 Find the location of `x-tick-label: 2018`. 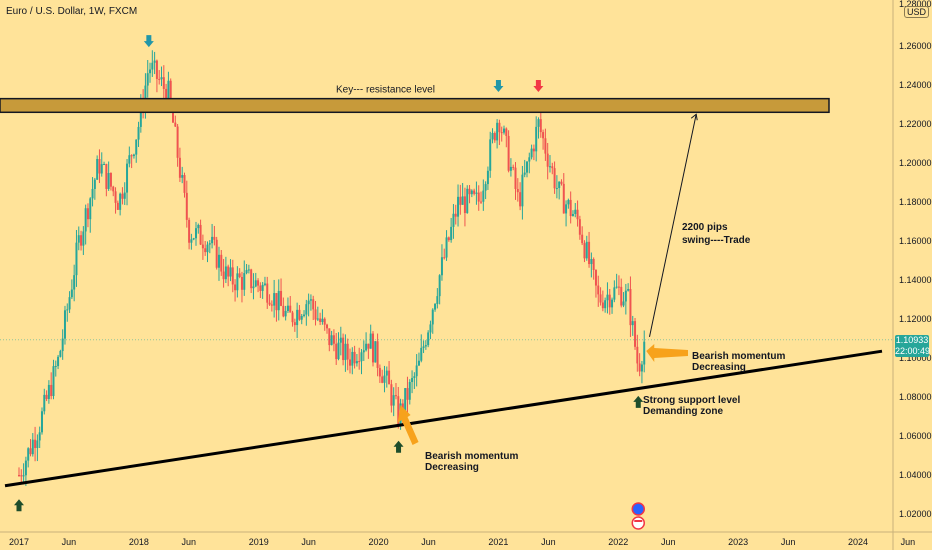

x-tick-label: 2018 is located at coordinates (139, 542).